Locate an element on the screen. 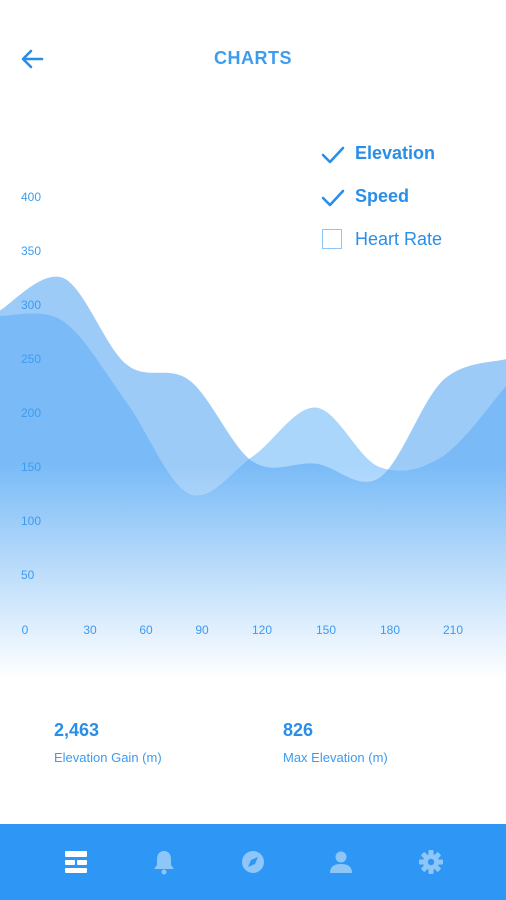  legend-label: Elevation is located at coordinates (395, 153).